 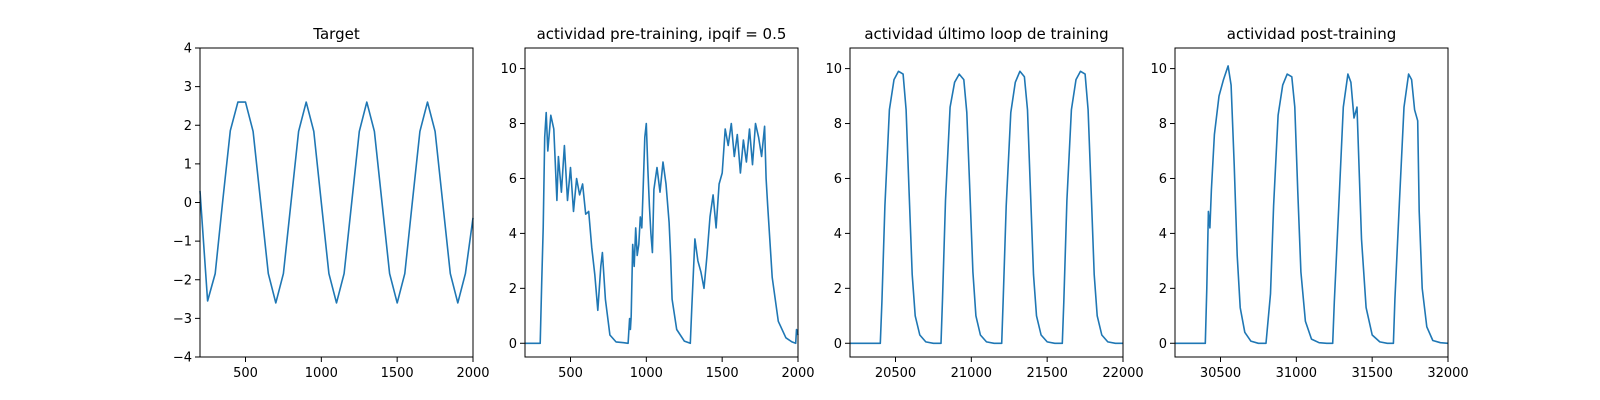 I want to click on x-tick-label: 30500, so click(x=1220, y=373).